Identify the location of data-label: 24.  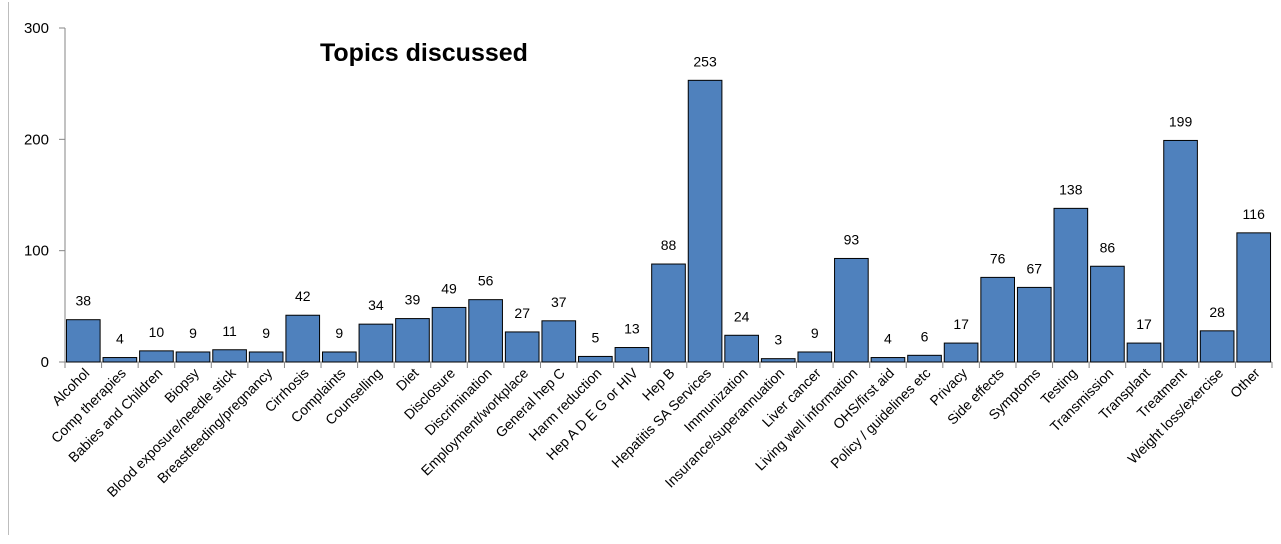
(742, 316).